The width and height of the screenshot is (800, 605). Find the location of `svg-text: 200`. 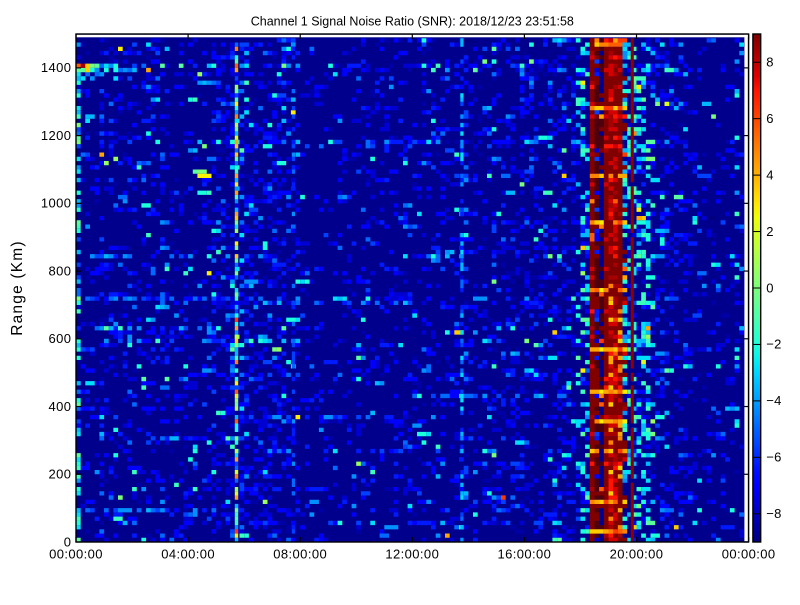

svg-text: 200 is located at coordinates (60, 474).